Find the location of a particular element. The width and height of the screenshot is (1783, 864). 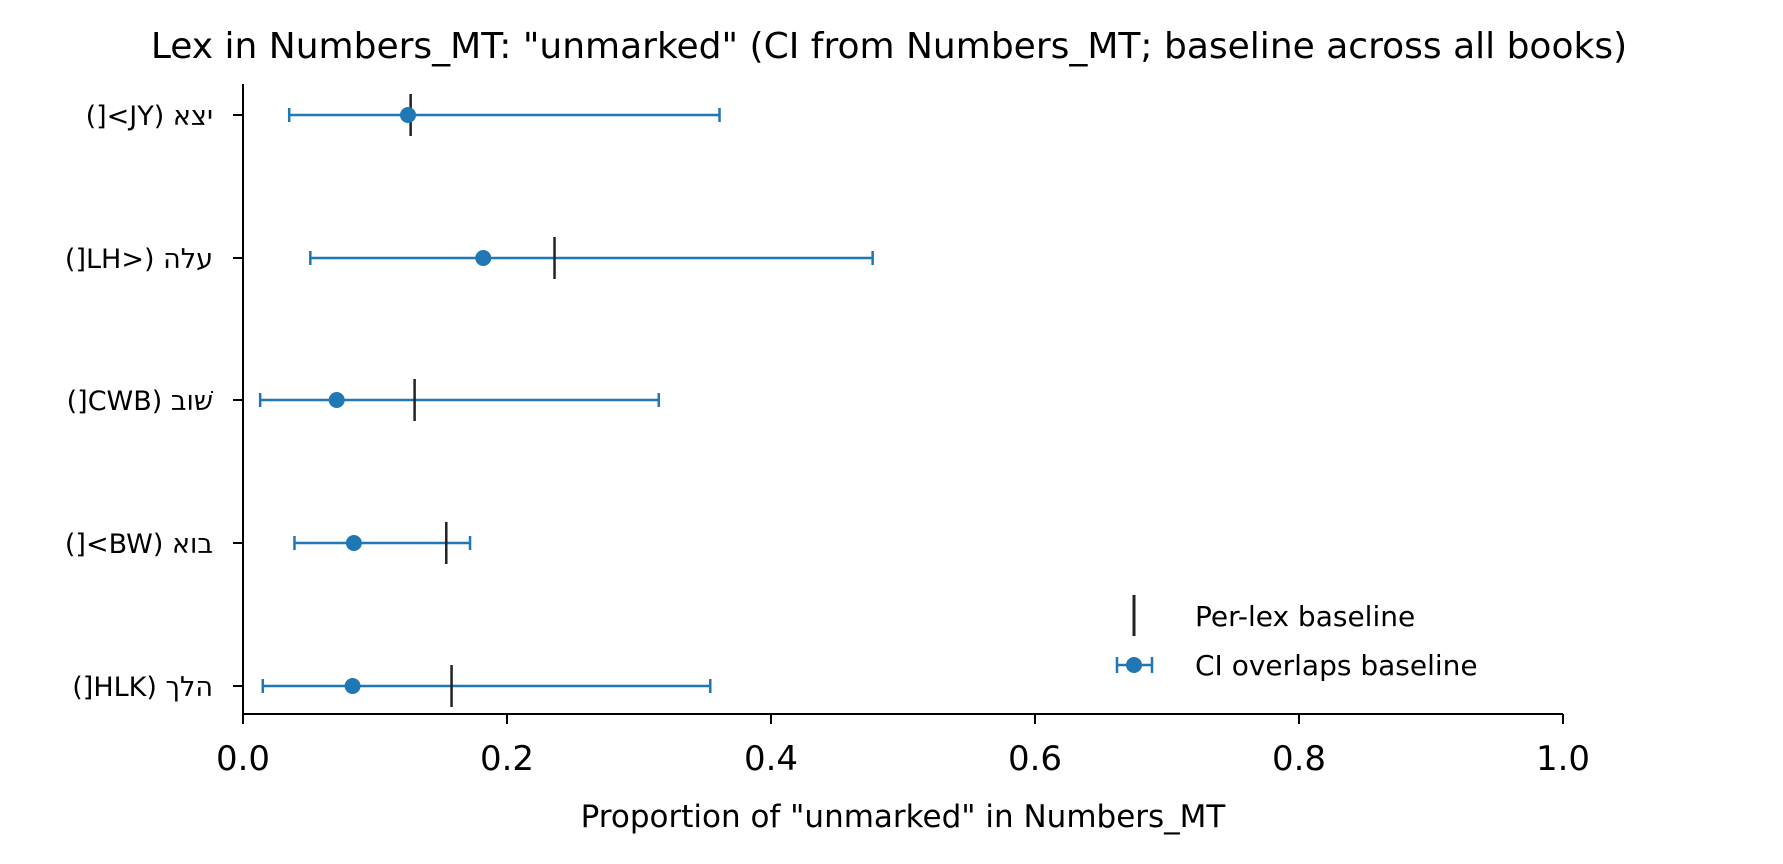

x-tick-label: 0.4 is located at coordinates (771, 759).